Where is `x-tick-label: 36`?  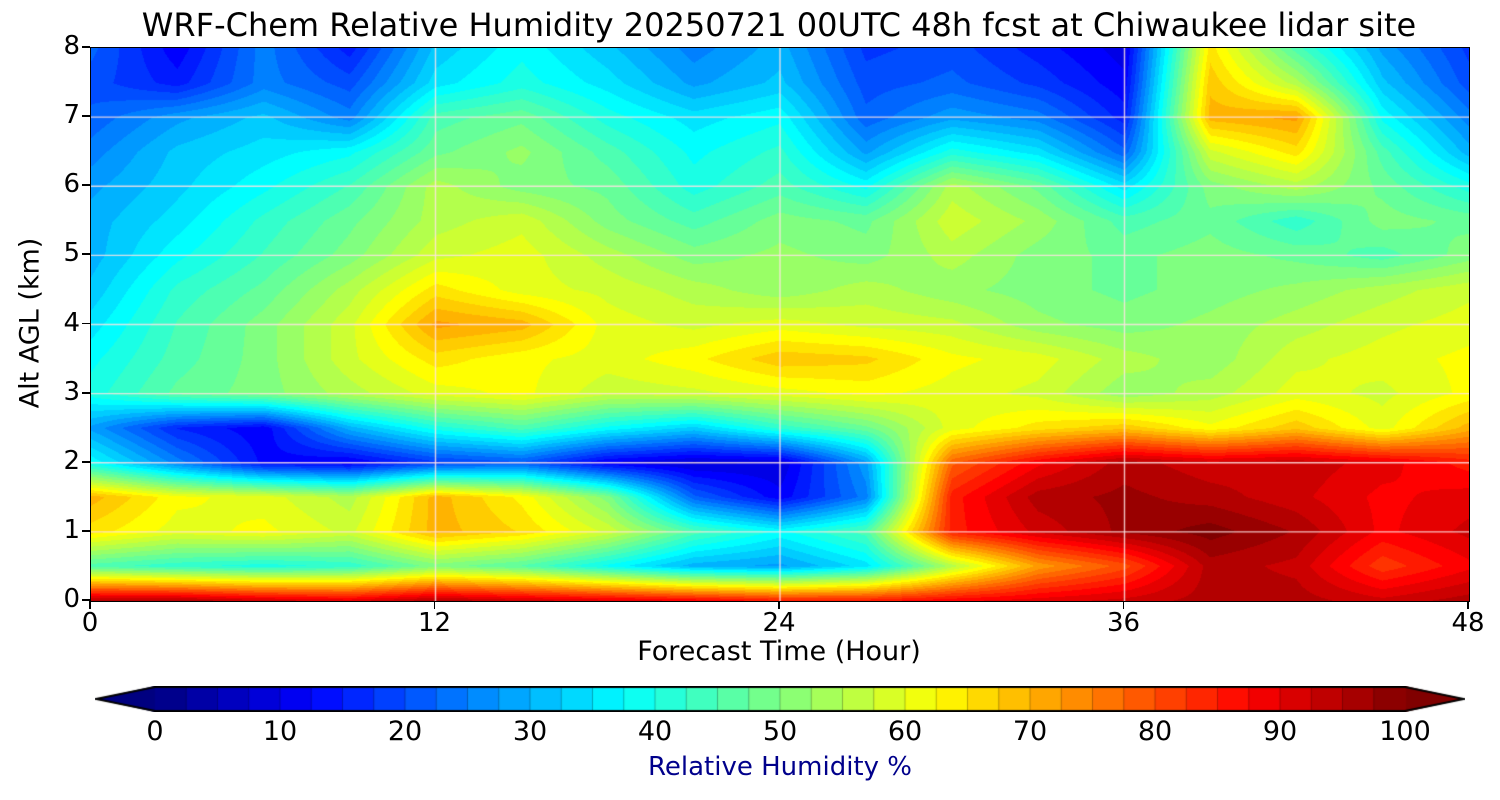 x-tick-label: 36 is located at coordinates (1123, 623).